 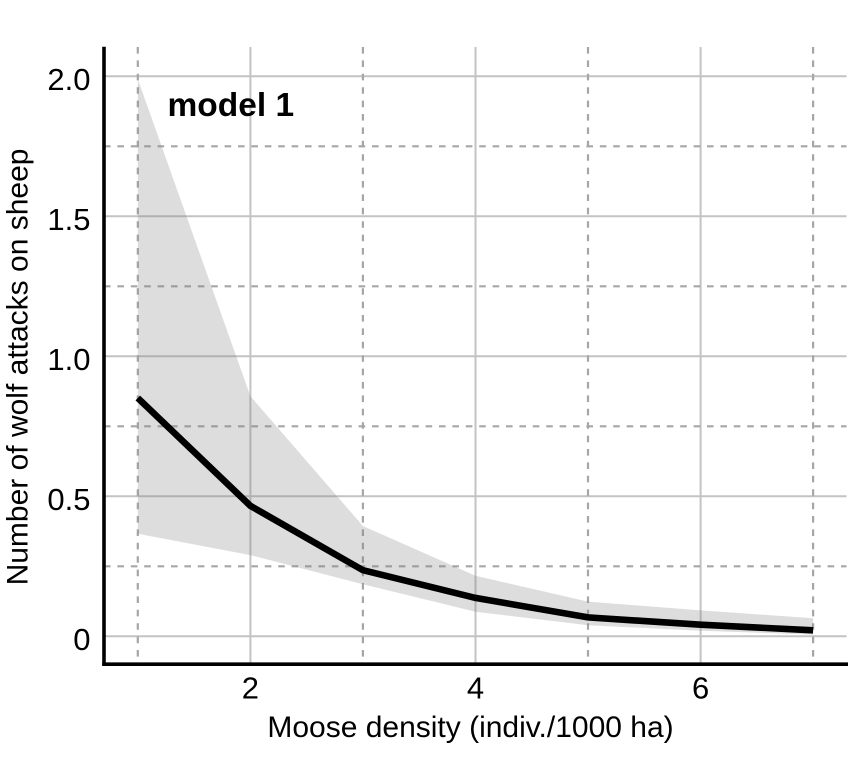 What do you see at coordinates (231, 105) in the screenshot?
I see `svg-text: model 1` at bounding box center [231, 105].